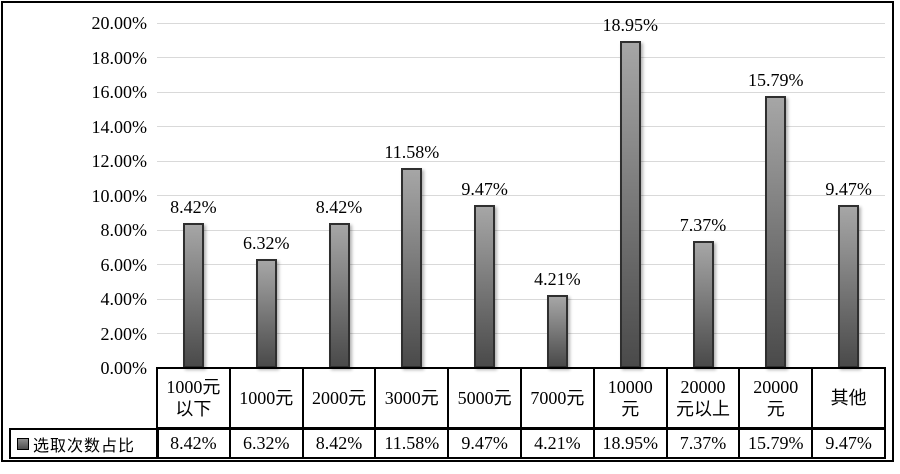 This screenshot has height=474, width=900. I want to click on bar-value-label: 18.95%, so click(630, 25).